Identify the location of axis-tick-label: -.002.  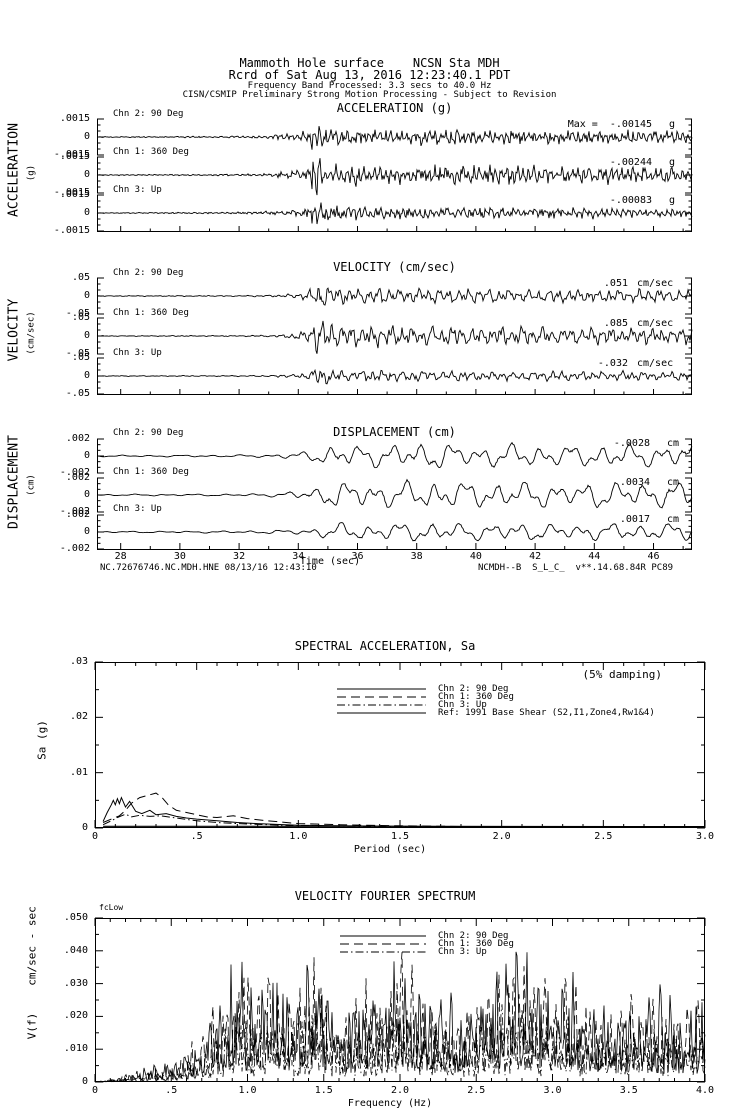
(74, 548).